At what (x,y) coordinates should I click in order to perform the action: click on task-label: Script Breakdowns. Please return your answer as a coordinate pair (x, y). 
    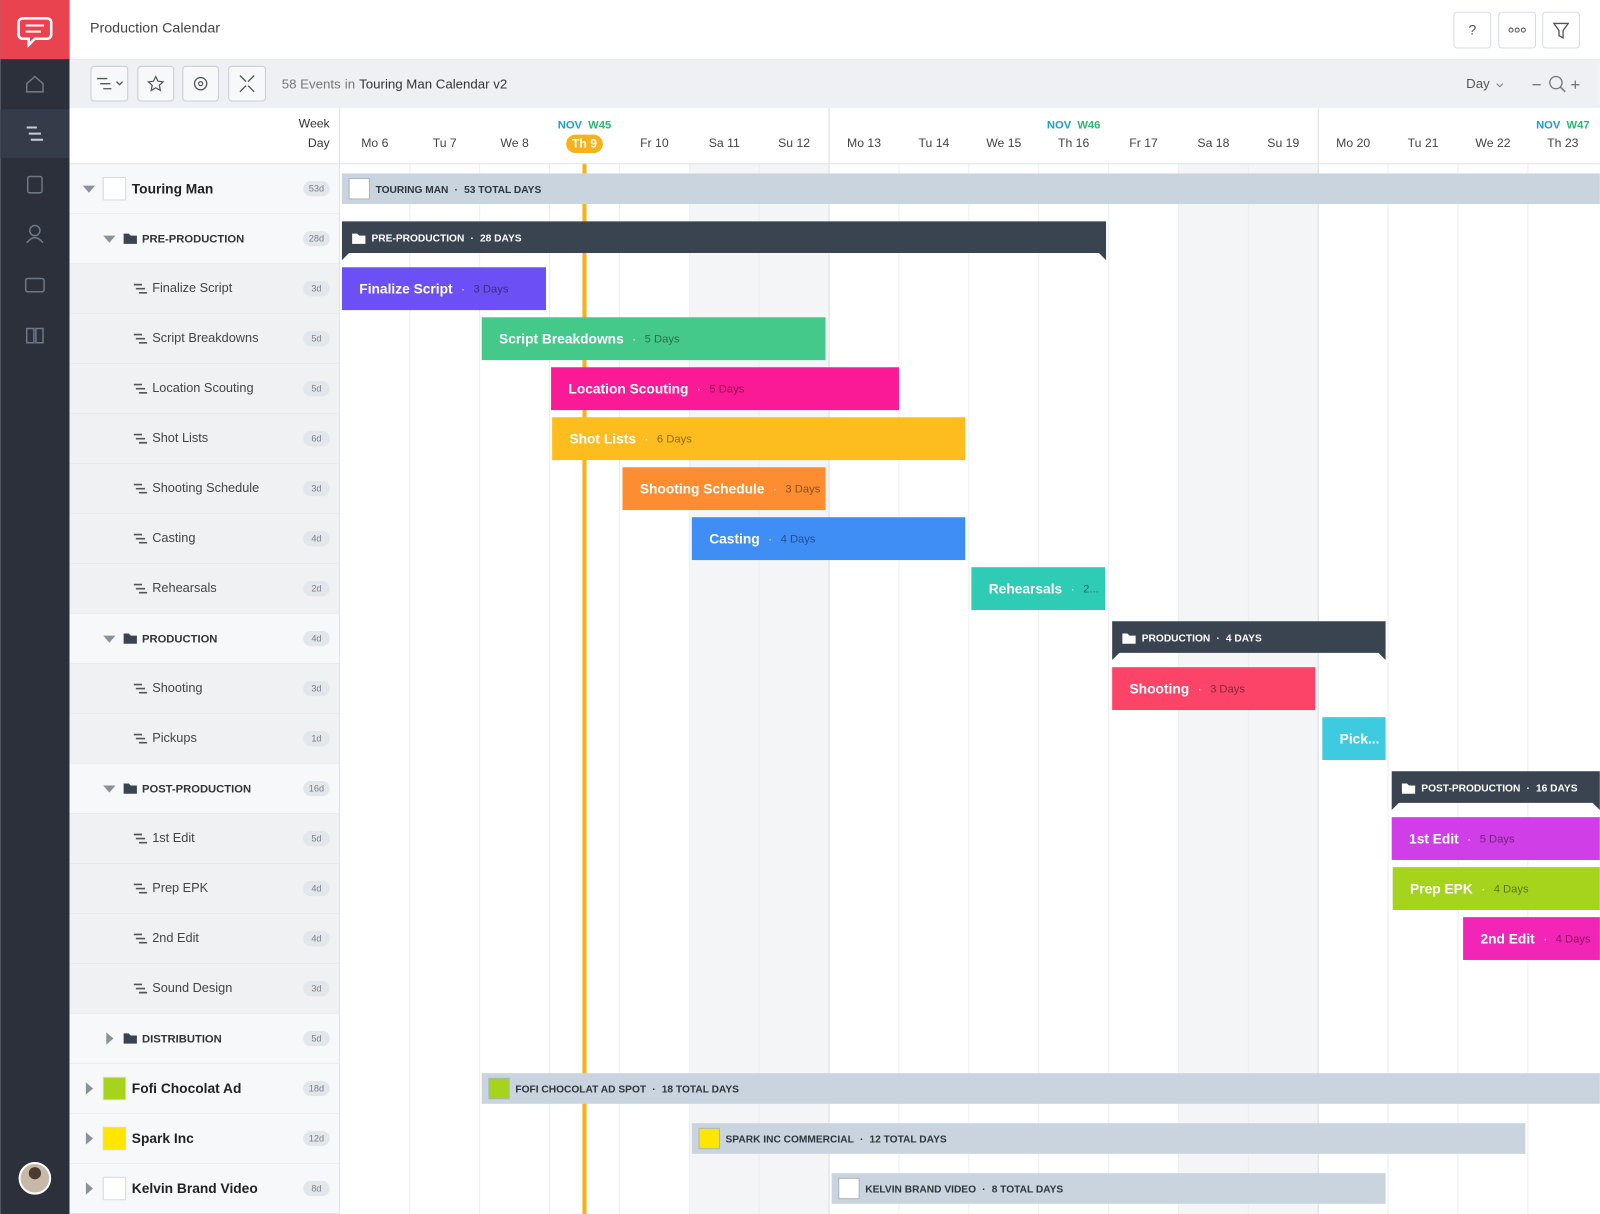
    Looking at the image, I should click on (205, 337).